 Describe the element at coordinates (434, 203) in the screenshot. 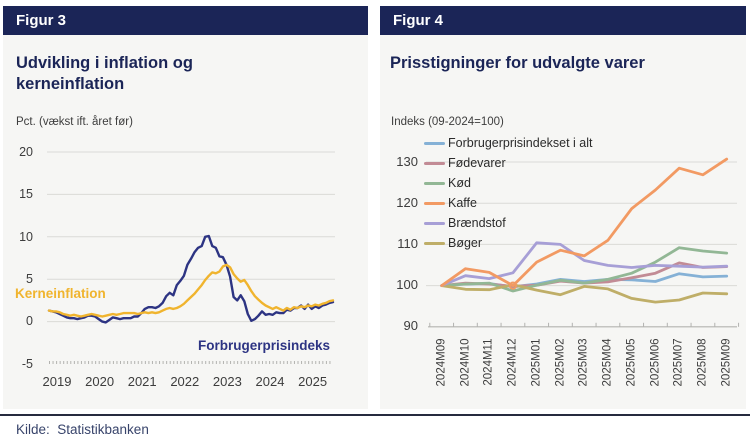

I see `legend-swatch-kaffe` at that location.